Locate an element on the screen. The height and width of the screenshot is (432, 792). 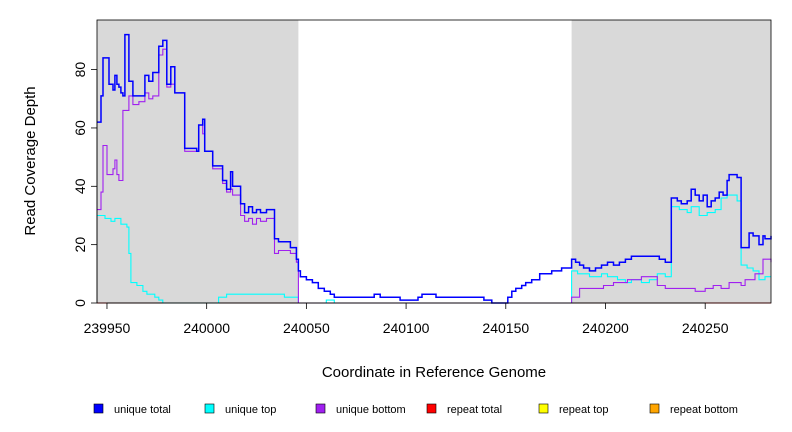
y-axis-label: Read Coverage Depth is located at coordinates (30, 160).